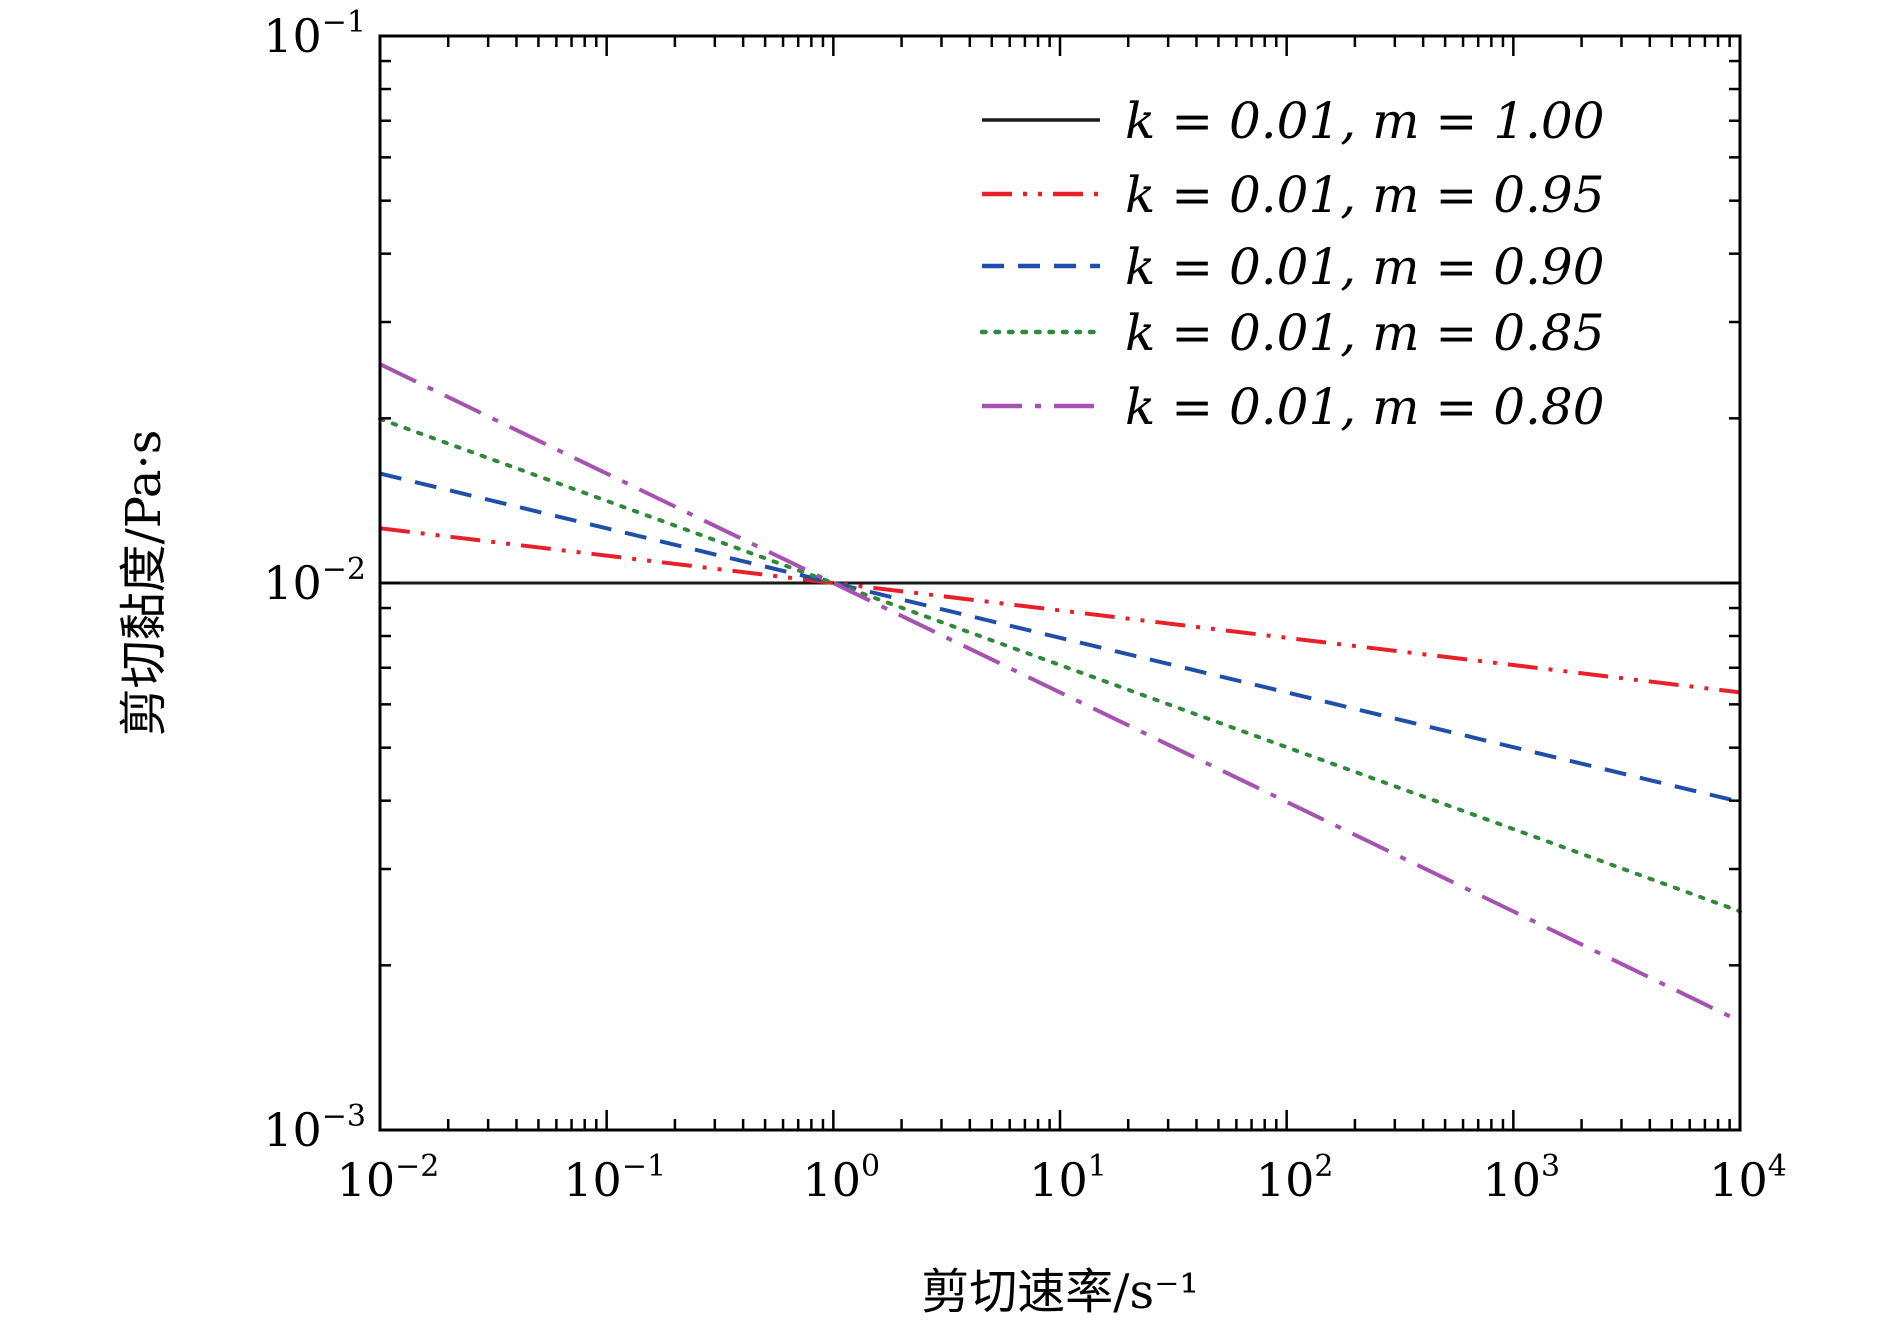  What do you see at coordinates (842, 1178) in the screenshot?
I see `x-tick-label: 10⁰` at bounding box center [842, 1178].